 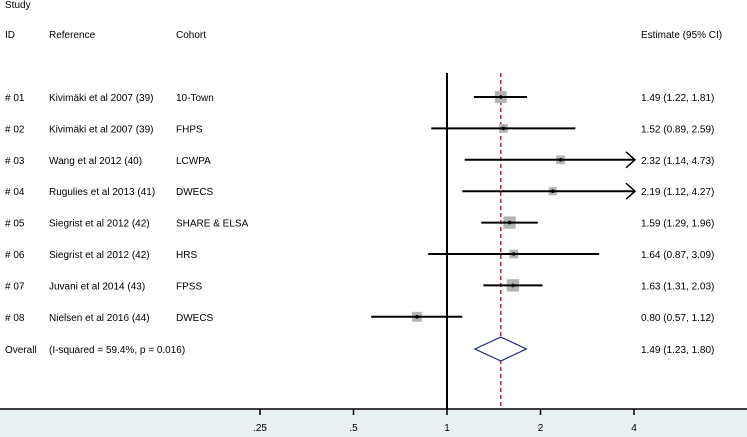 What do you see at coordinates (681, 35) in the screenshot?
I see `header-estimate: Estimate (95% CI)` at bounding box center [681, 35].